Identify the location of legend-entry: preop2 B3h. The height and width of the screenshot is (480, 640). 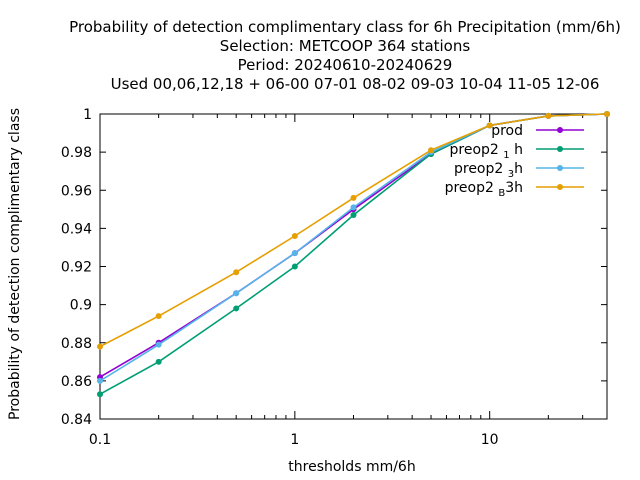
(514, 189).